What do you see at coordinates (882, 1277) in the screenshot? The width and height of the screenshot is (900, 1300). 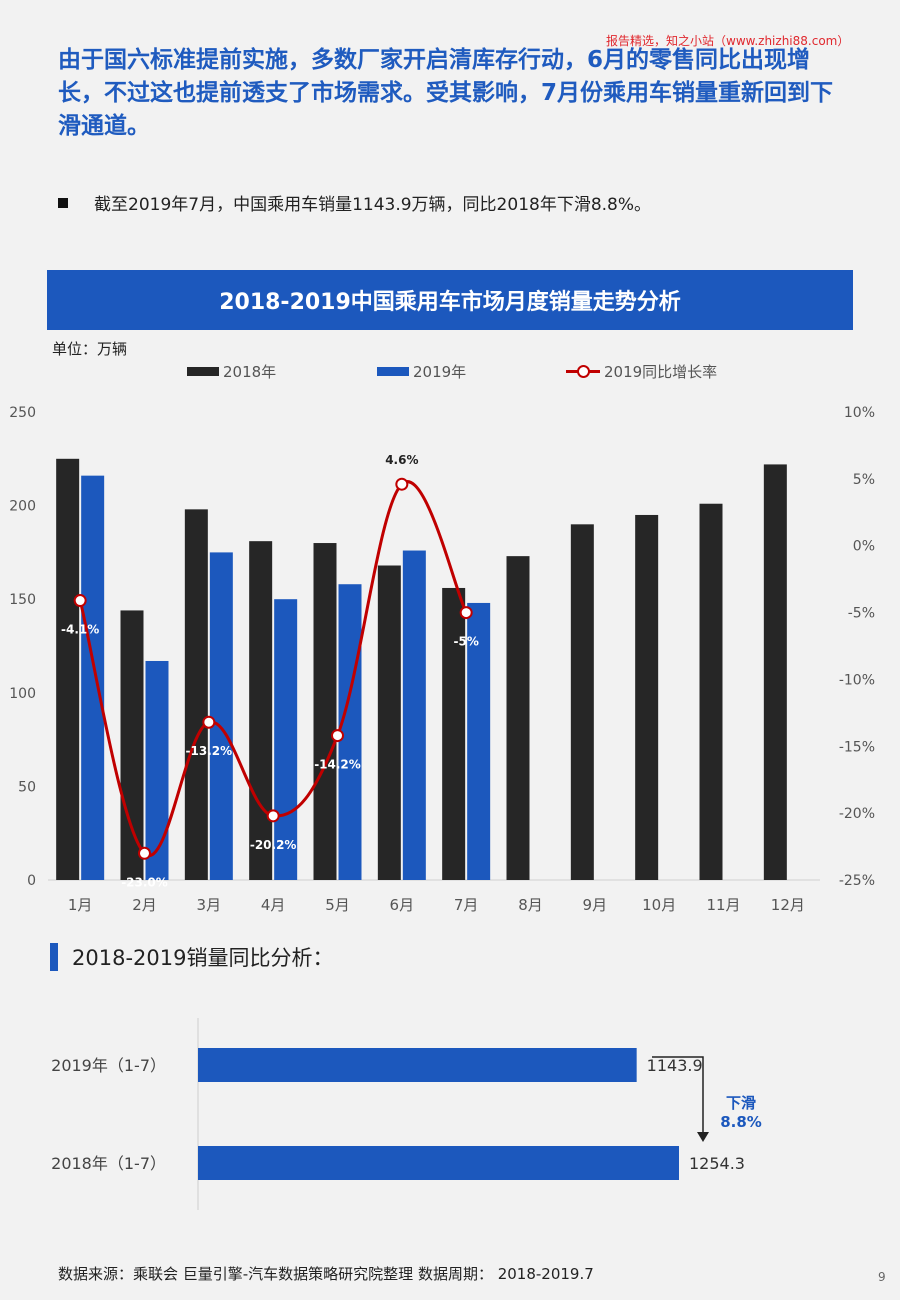 I see `page-number: 9` at bounding box center [882, 1277].